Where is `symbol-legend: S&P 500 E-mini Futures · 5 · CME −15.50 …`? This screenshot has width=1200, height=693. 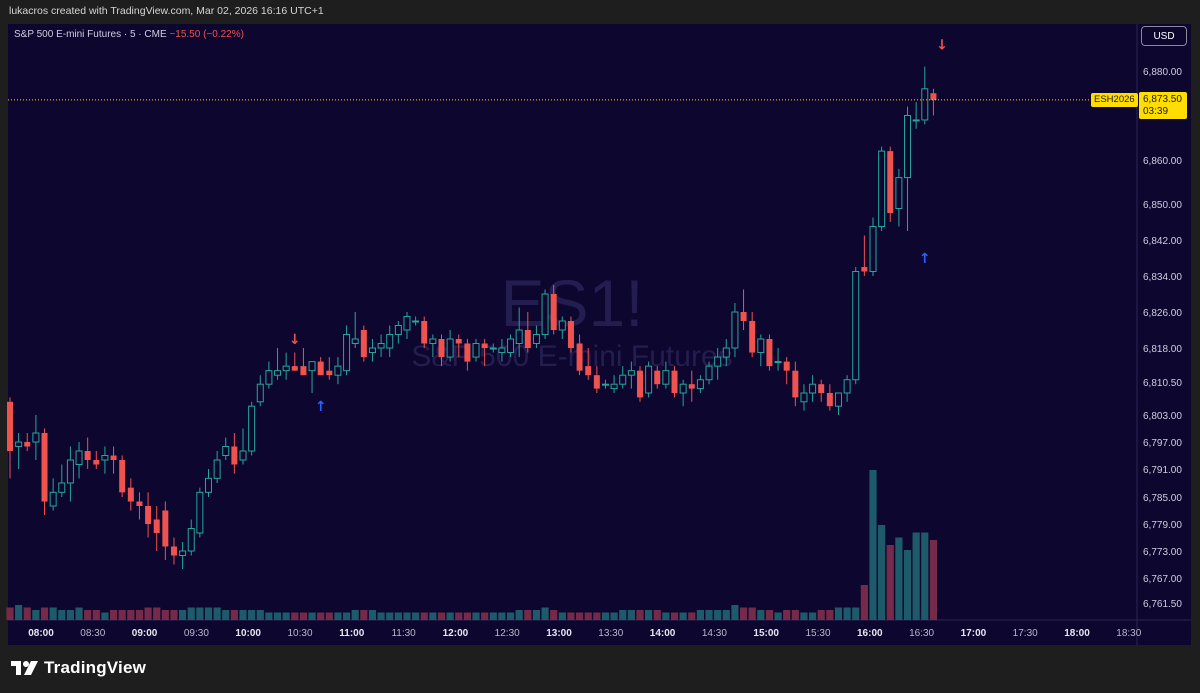
symbol-legend: S&P 500 E-mini Futures · 5 · CME −15.50 … is located at coordinates (129, 34).